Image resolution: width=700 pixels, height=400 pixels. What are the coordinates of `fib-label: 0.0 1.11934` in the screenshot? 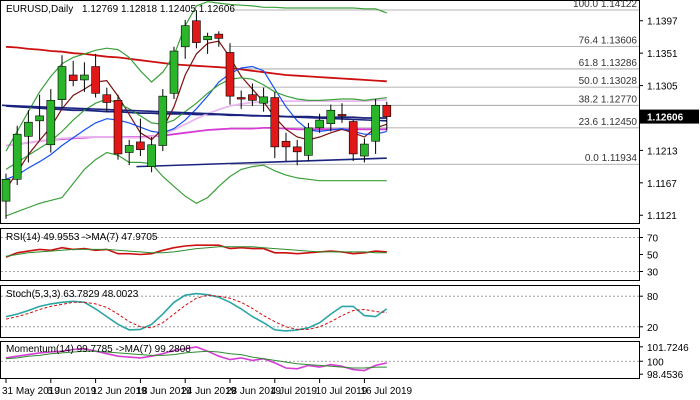 It's located at (611, 158).